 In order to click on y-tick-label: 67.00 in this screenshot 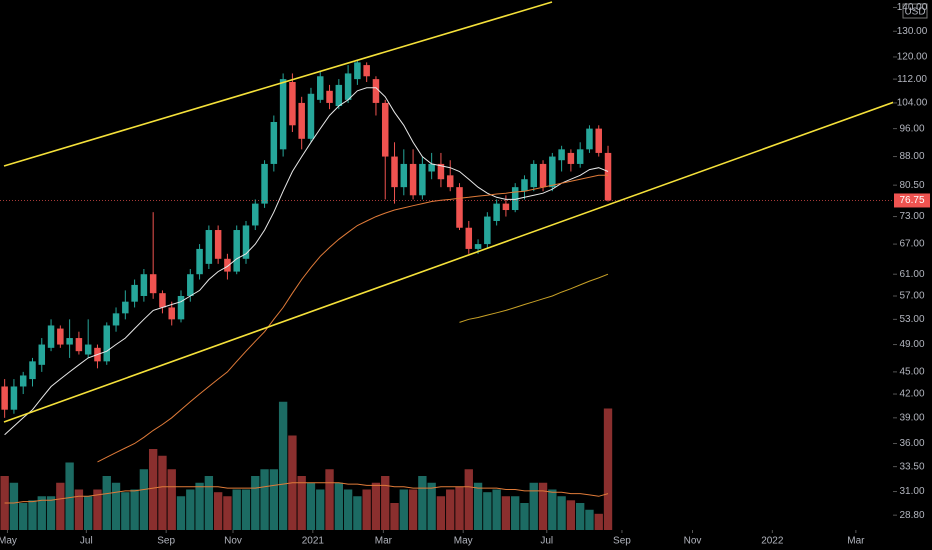, I will do `click(911, 244)`.